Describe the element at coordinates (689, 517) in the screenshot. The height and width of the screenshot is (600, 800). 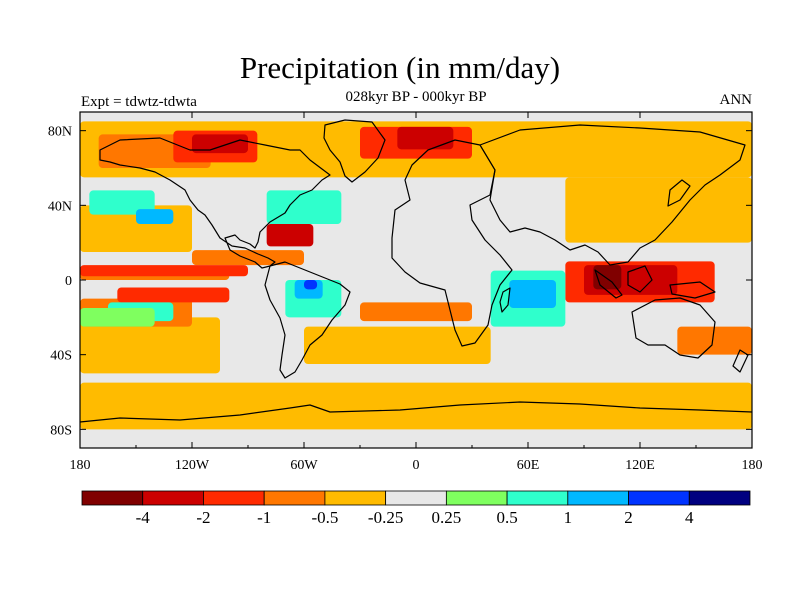
I see `colorbar-label: 4` at that location.